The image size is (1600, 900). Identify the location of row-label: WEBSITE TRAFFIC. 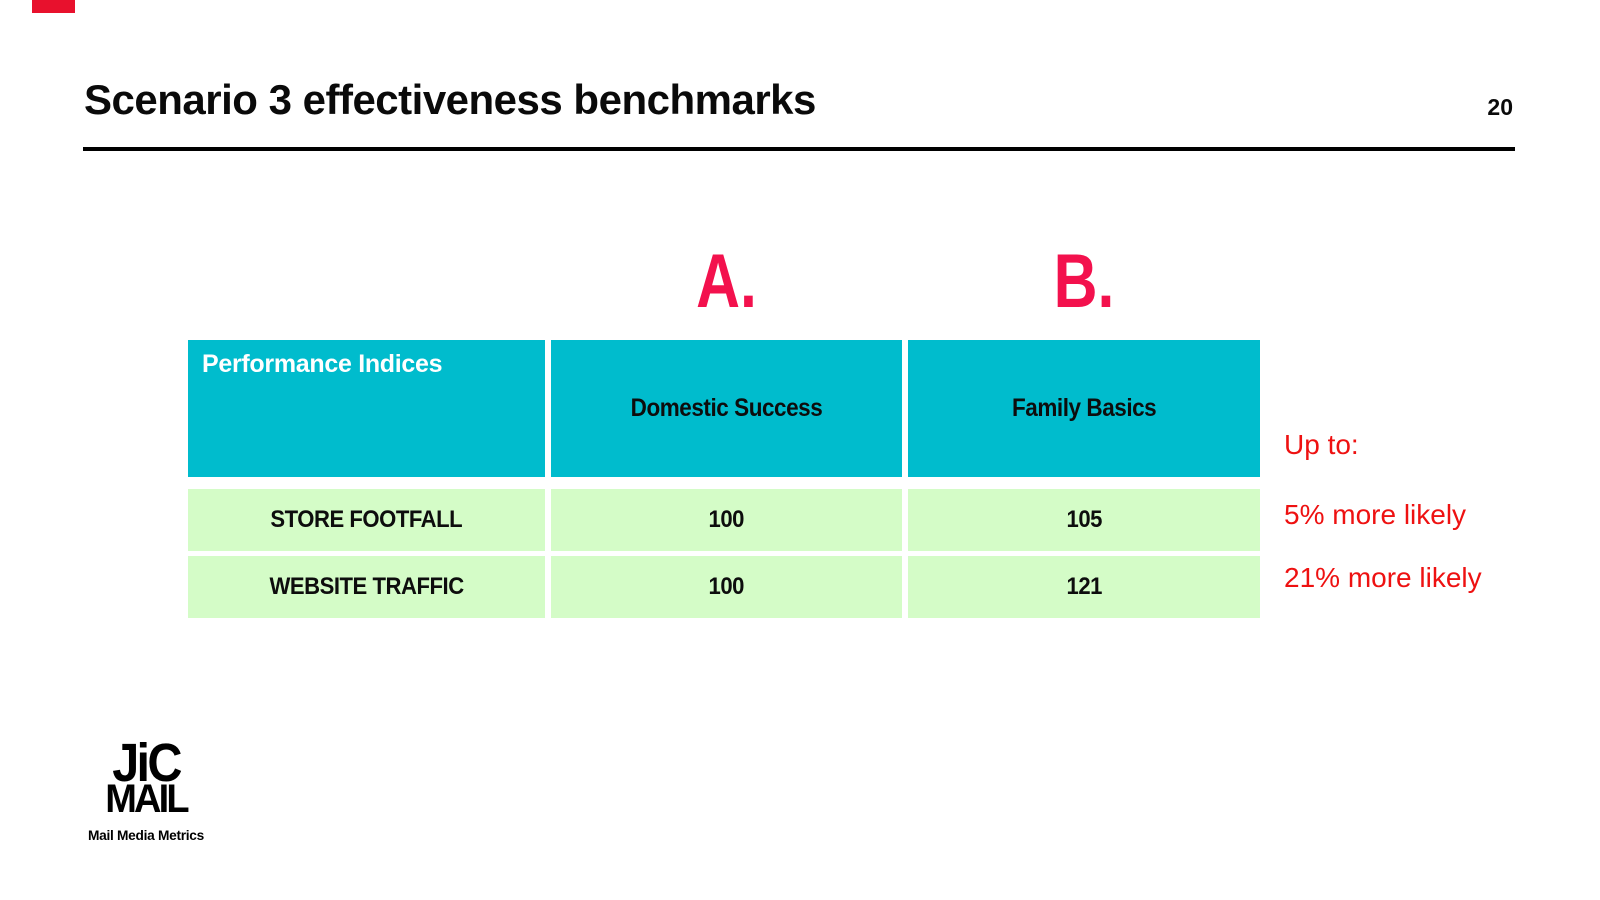
(366, 586).